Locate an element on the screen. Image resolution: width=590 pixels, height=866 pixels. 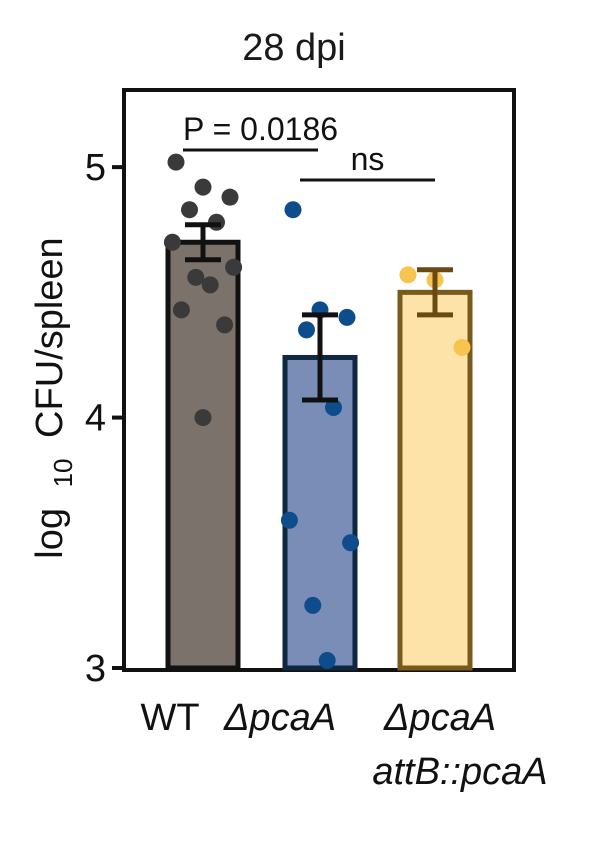
y-axis-label-rest: CFU/spleen is located at coordinates (50, 337).